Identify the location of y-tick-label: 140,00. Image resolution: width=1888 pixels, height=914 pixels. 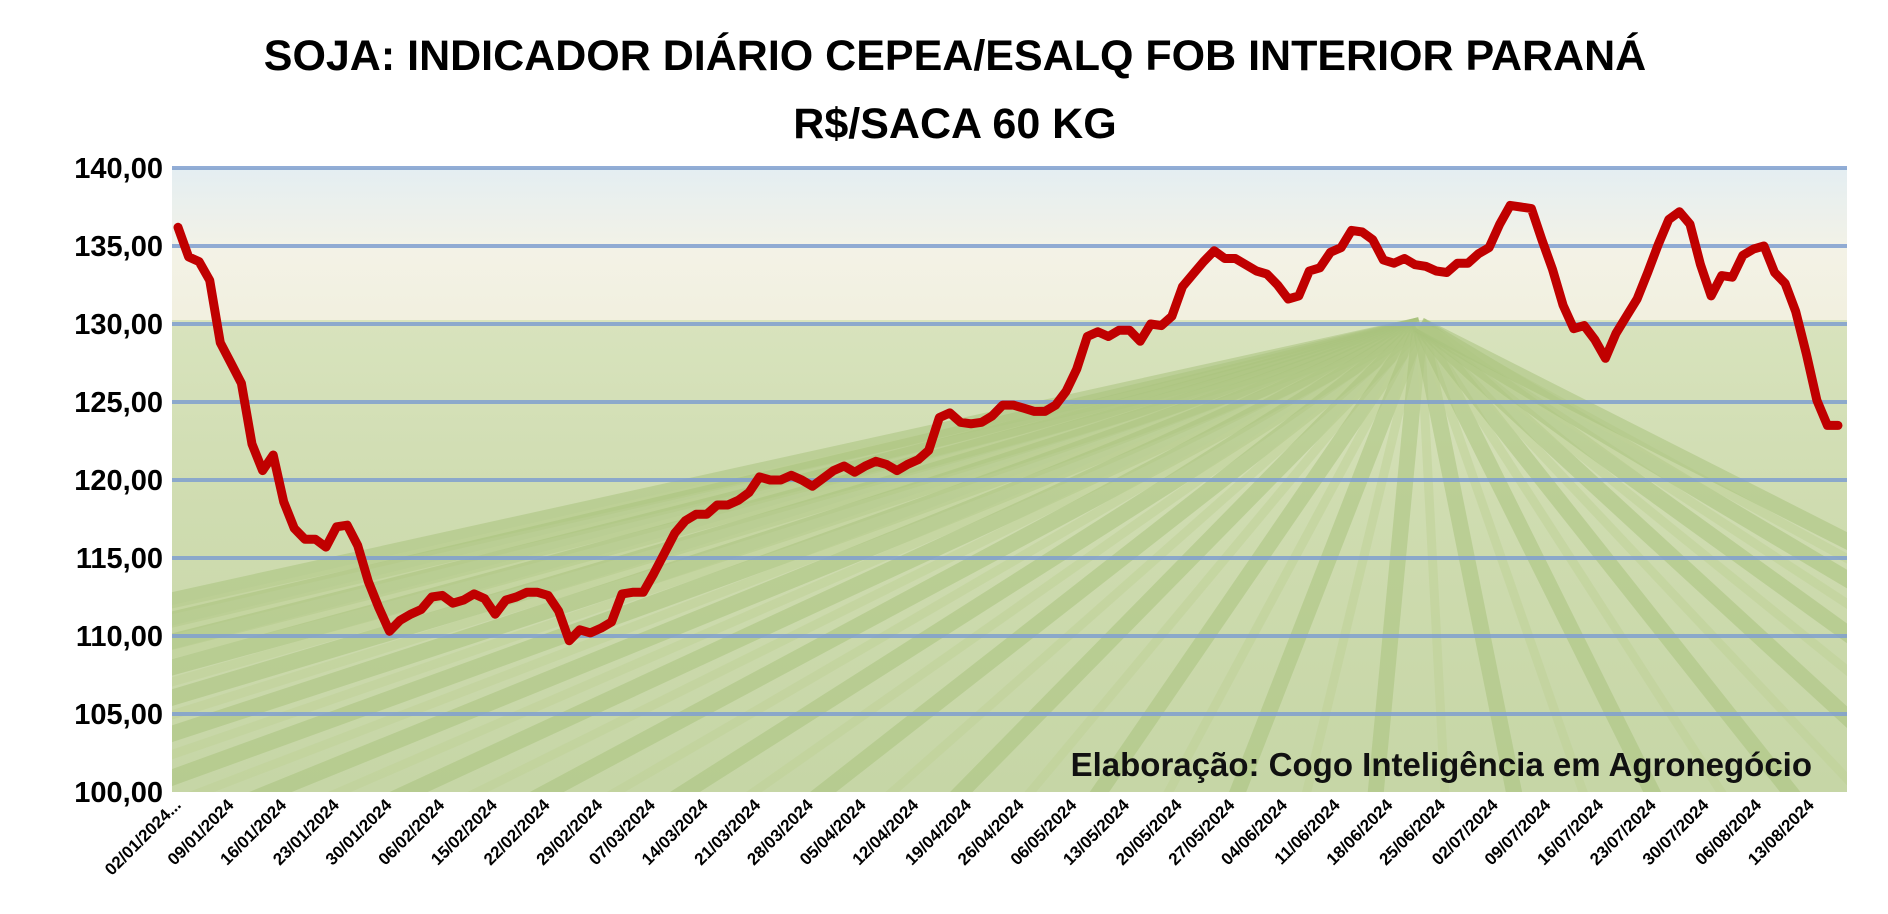
(118, 169).